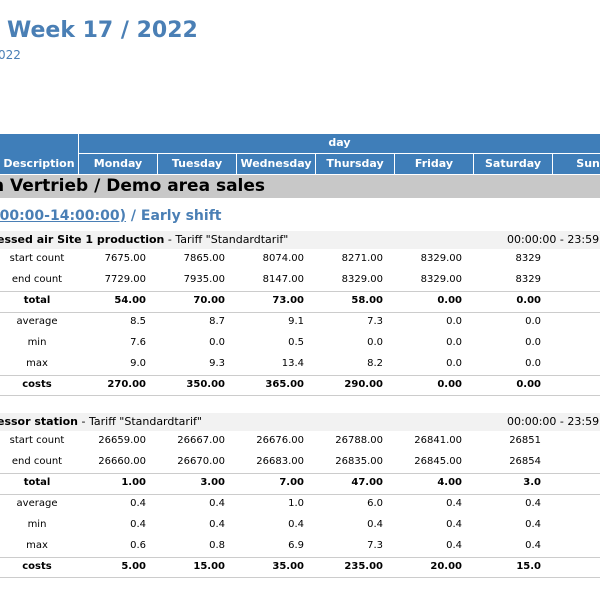 The image size is (600, 600). Describe the element at coordinates (283, 279) in the screenshot. I see `table-cell: 8147.00` at that location.